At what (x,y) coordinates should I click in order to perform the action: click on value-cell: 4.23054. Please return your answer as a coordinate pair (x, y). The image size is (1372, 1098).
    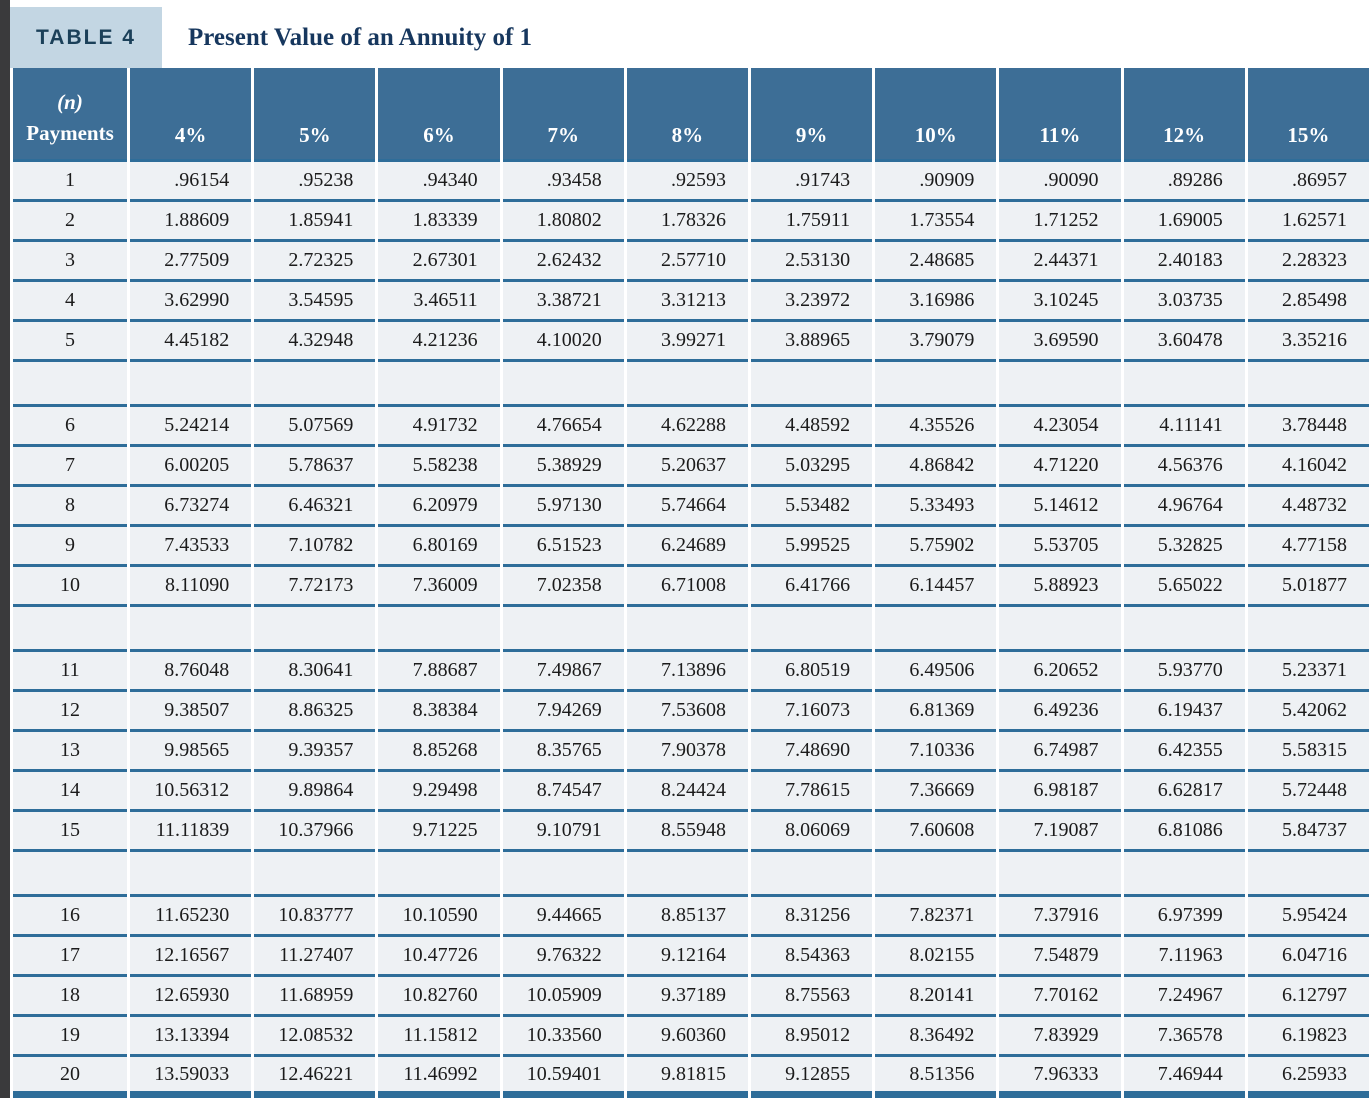
    Looking at the image, I should click on (1060, 427).